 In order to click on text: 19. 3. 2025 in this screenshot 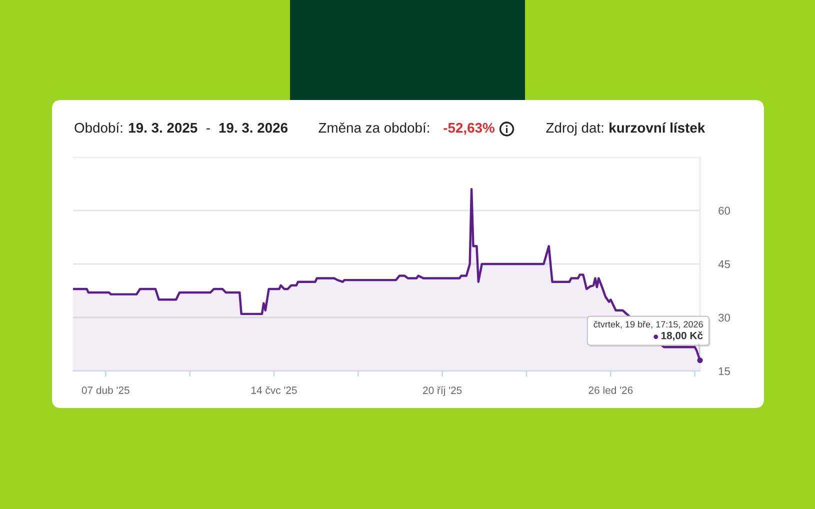, I will do `click(163, 127)`.